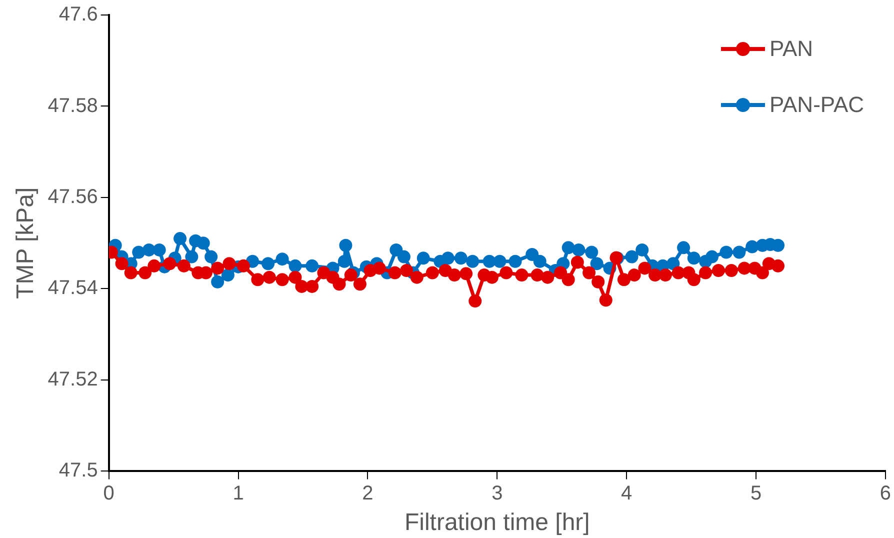 This screenshot has height=538, width=894. I want to click on y-tick-label: 47.5, so click(78, 471).